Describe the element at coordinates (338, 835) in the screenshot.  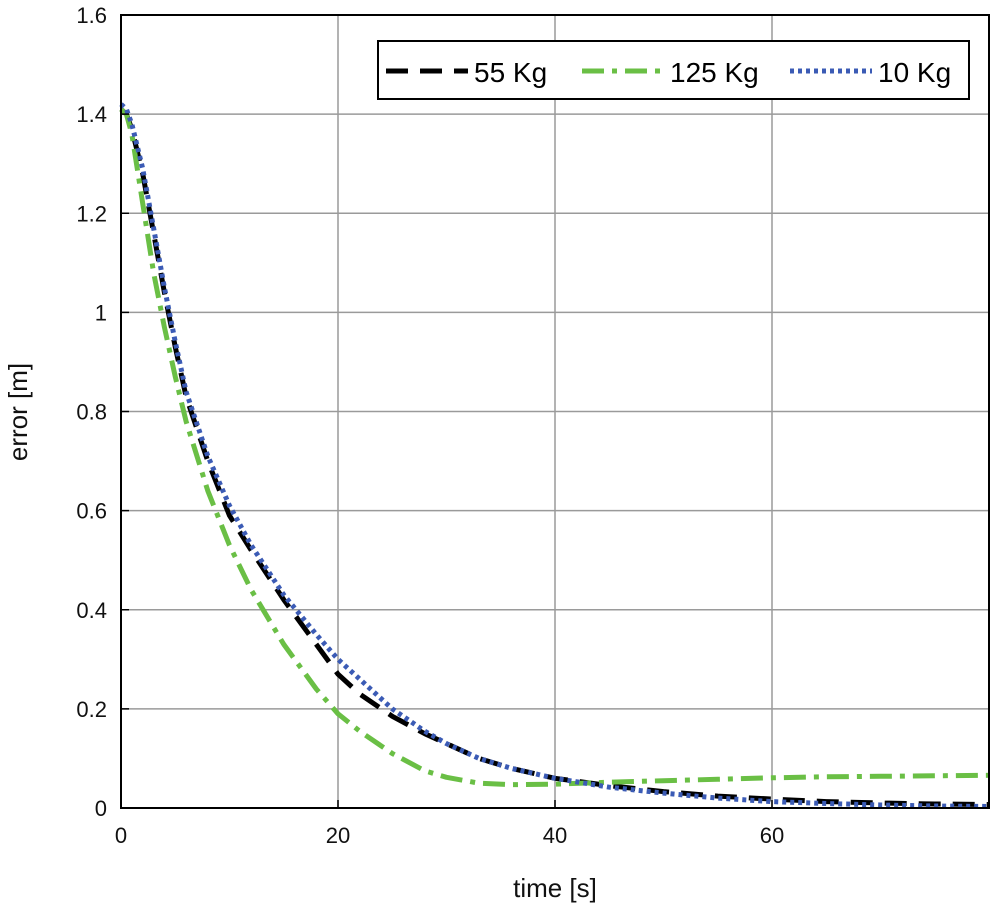
I see `x-tick-label: 20` at that location.